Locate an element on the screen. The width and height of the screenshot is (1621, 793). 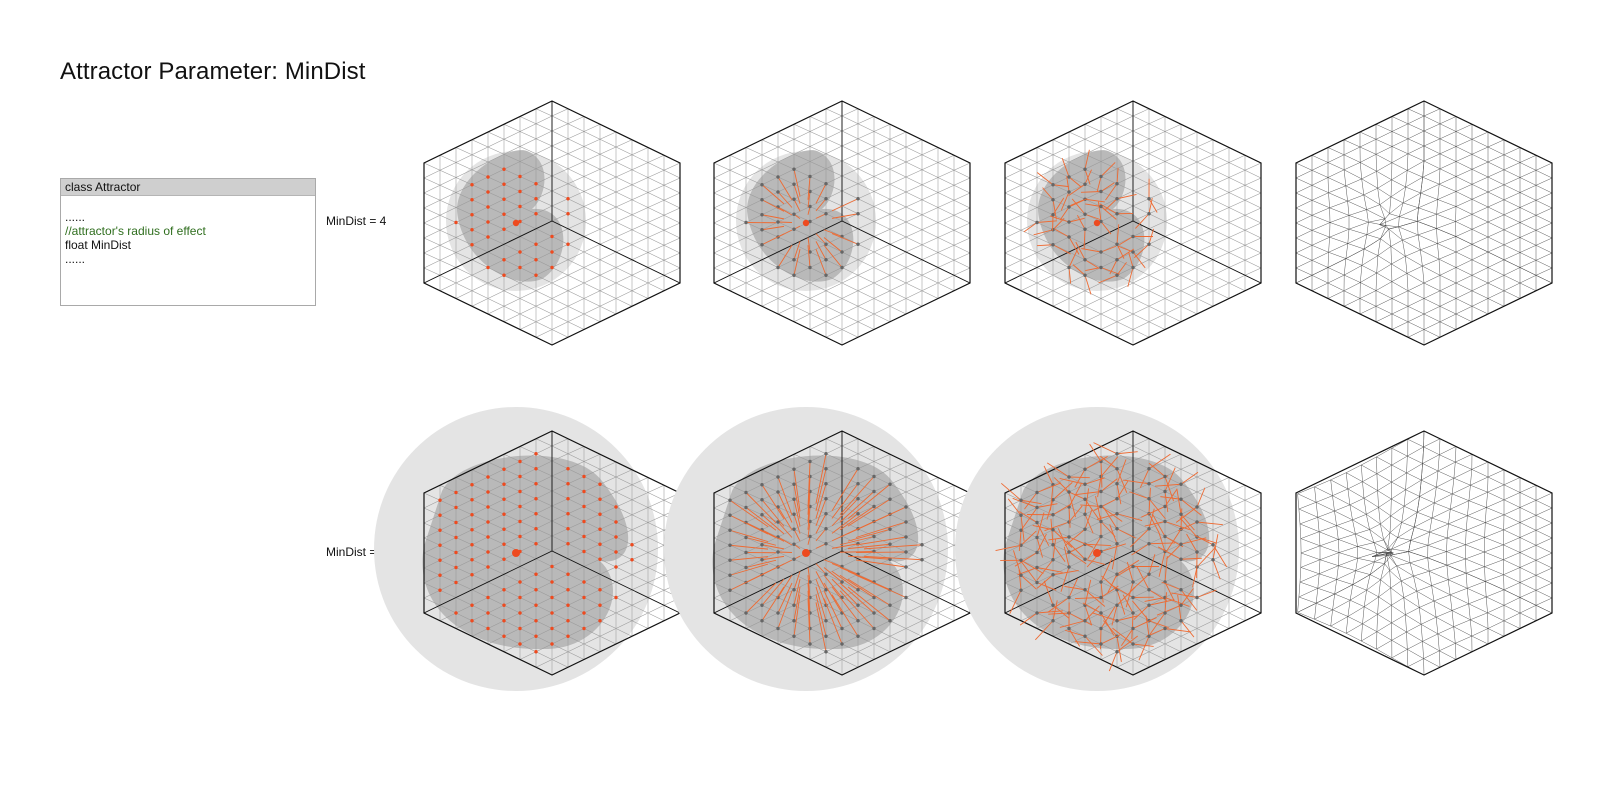
code-declaration: float MinDist is located at coordinates (98, 245).